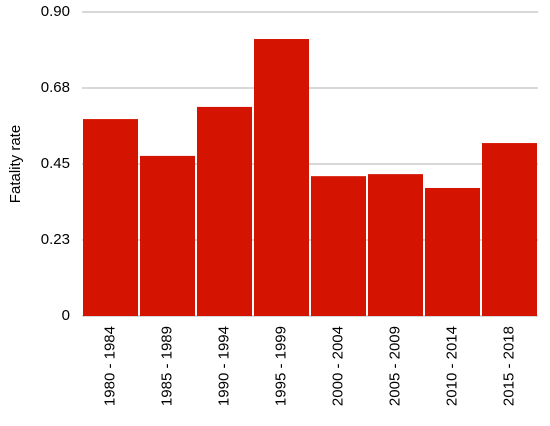 This screenshot has width=550, height=426. I want to click on x-tick-label: 2005 - 2009, so click(394, 366).